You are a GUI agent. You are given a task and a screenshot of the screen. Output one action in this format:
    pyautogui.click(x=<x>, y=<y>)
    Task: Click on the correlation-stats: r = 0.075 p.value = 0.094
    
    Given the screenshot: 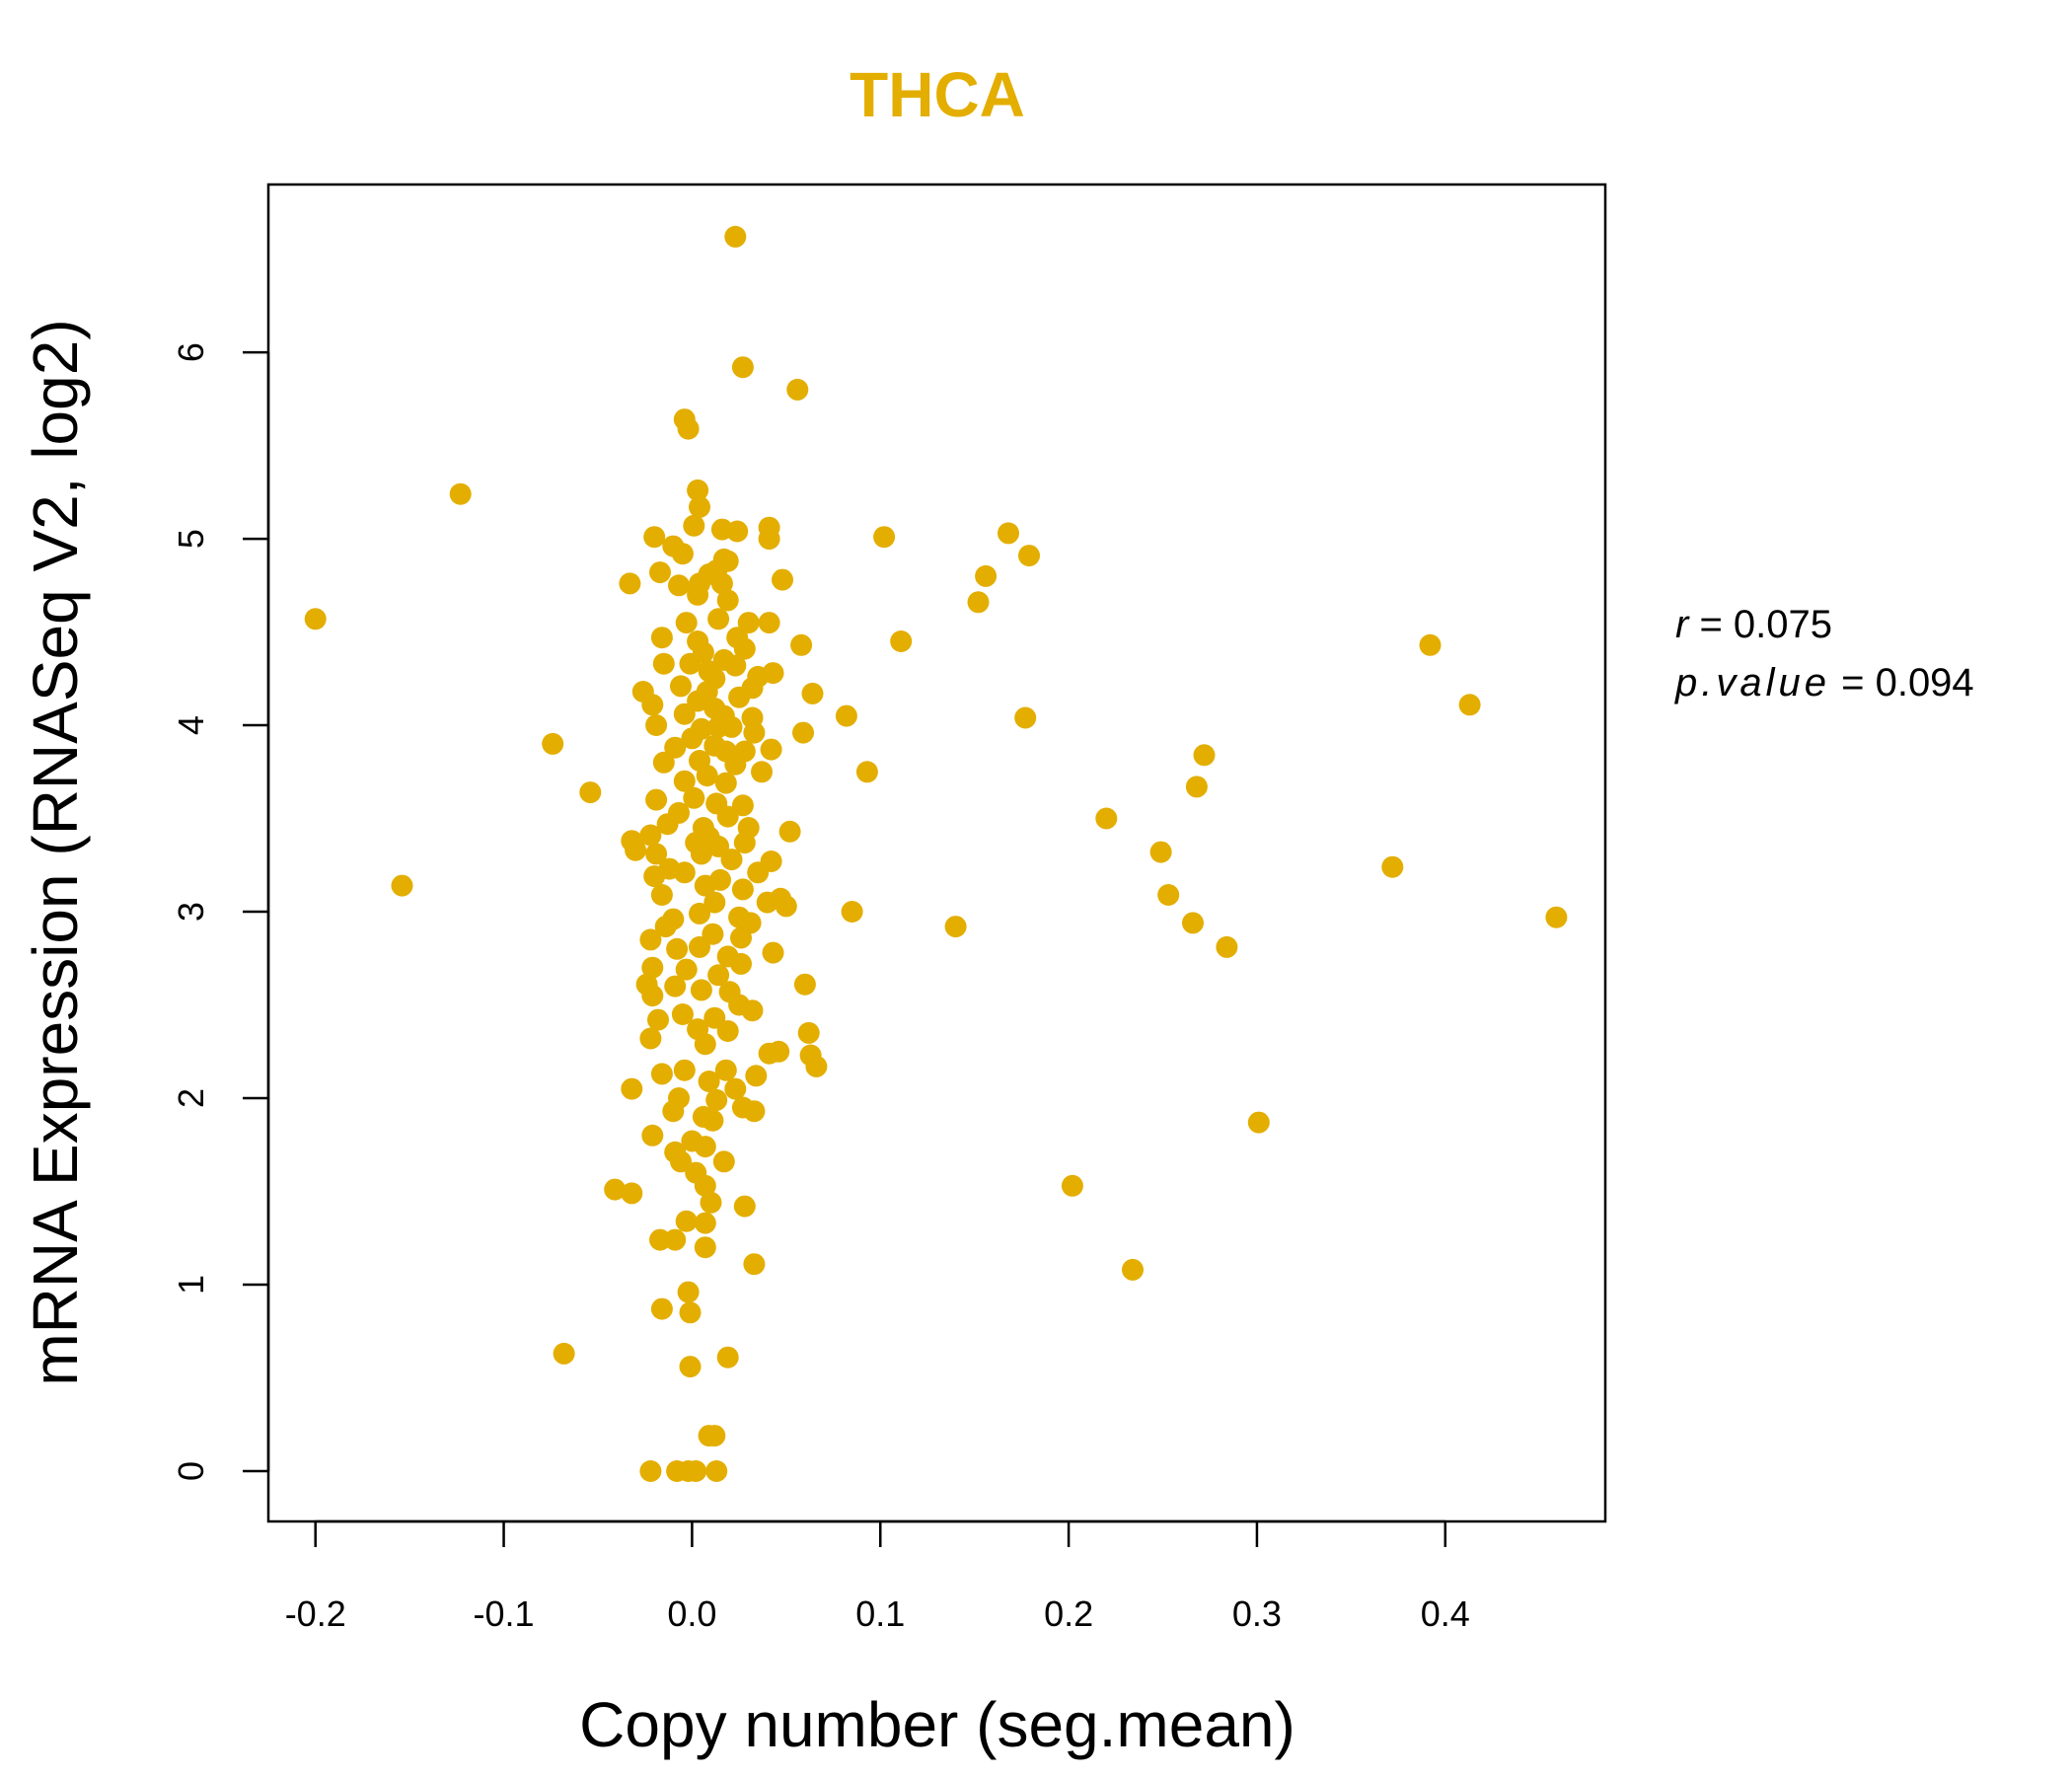 What is the action you would take?
    pyautogui.click(x=1824, y=654)
    